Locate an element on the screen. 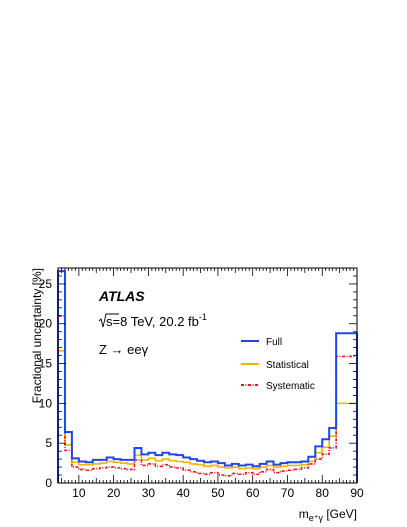 Image resolution: width=407 pixels, height=527 pixels. legend: Full Statistical Systematic is located at coordinates (278, 364).